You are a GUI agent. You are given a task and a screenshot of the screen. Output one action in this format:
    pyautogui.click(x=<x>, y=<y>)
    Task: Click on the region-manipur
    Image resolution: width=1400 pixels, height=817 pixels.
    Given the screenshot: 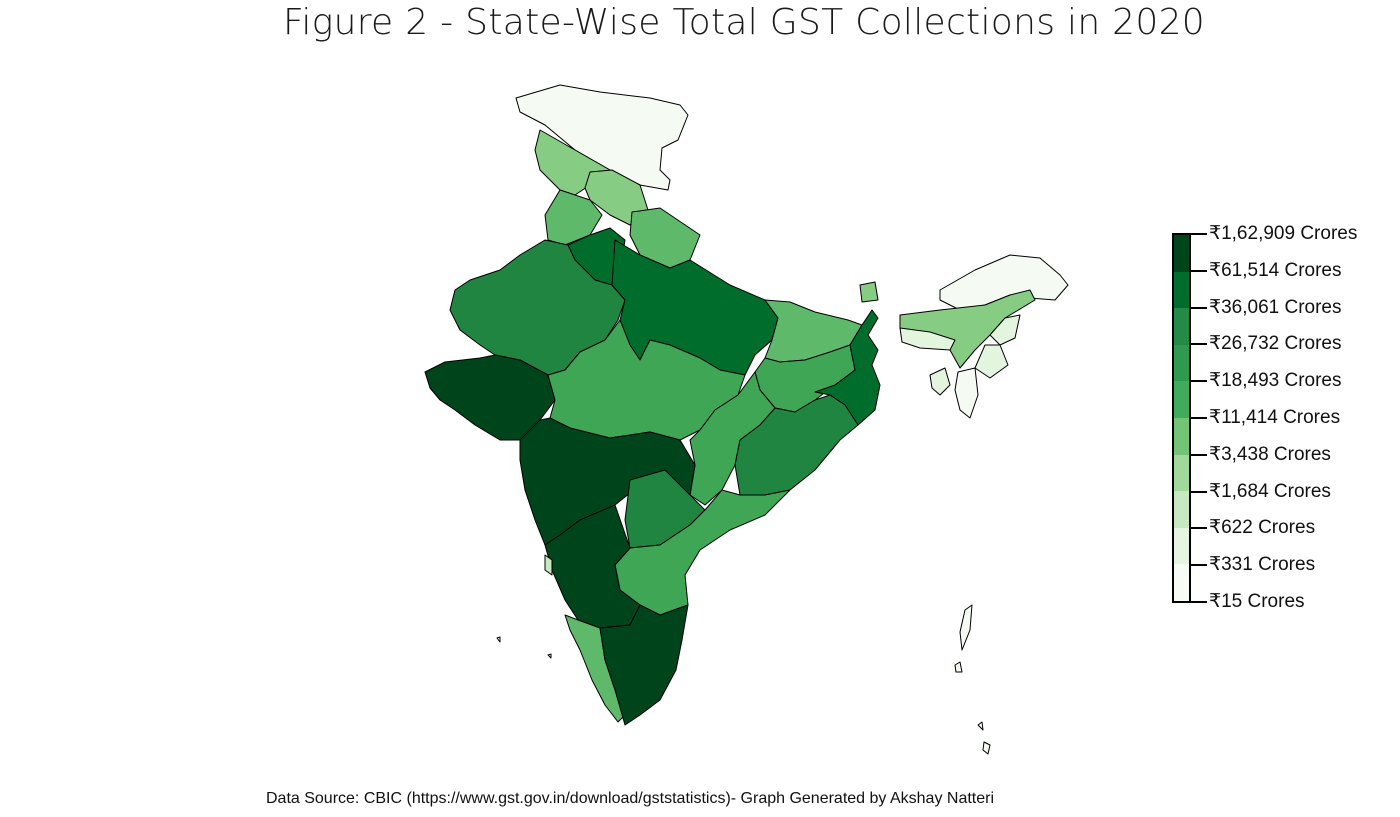 What is the action you would take?
    pyautogui.click(x=991, y=361)
    